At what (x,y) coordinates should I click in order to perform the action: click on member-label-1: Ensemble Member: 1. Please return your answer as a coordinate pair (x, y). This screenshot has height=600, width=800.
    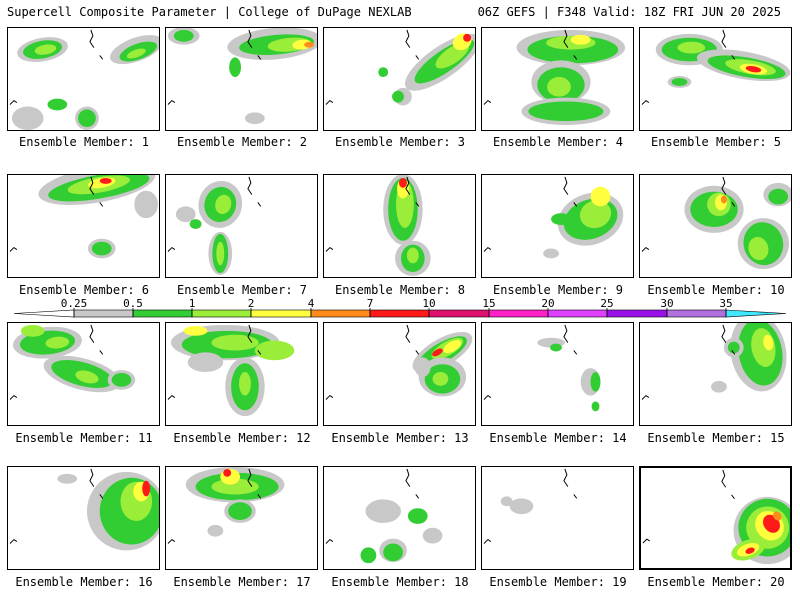
    Looking at the image, I should click on (84, 142).